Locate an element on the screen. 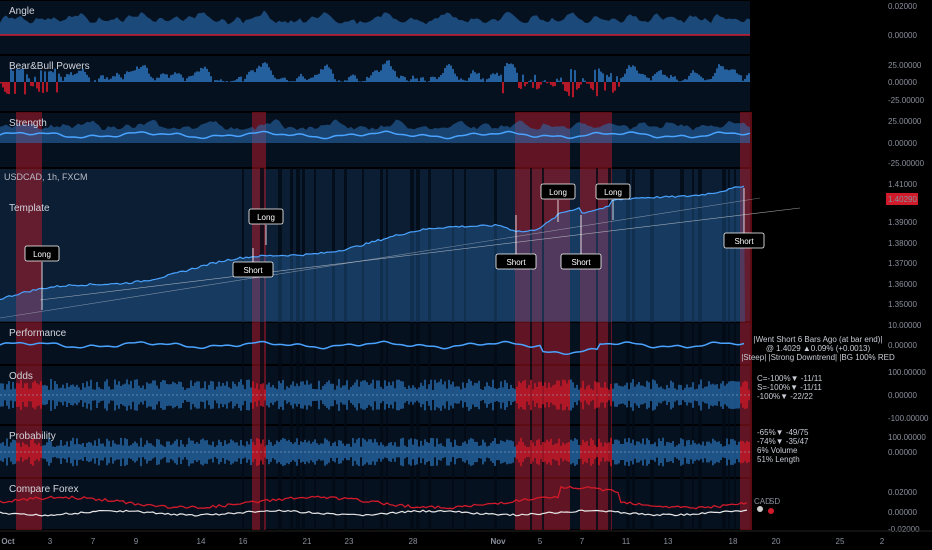 This screenshot has width=932, height=550. y-tick: 1.37000 is located at coordinates (902, 263).